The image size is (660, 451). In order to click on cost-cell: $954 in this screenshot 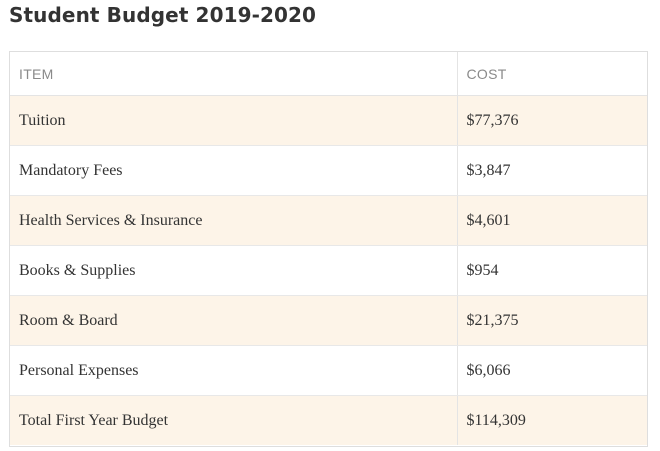, I will do `click(551, 270)`.